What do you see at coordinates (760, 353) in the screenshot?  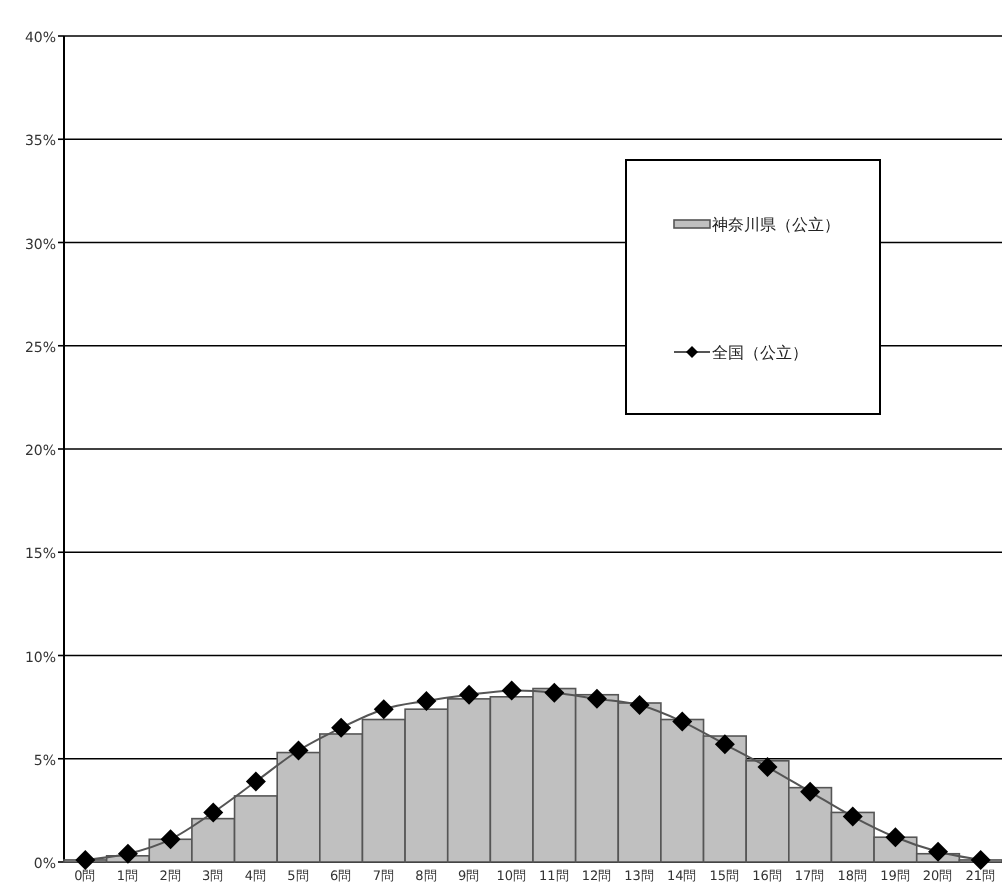 I see `legend-label: 全国（公立）` at bounding box center [760, 353].